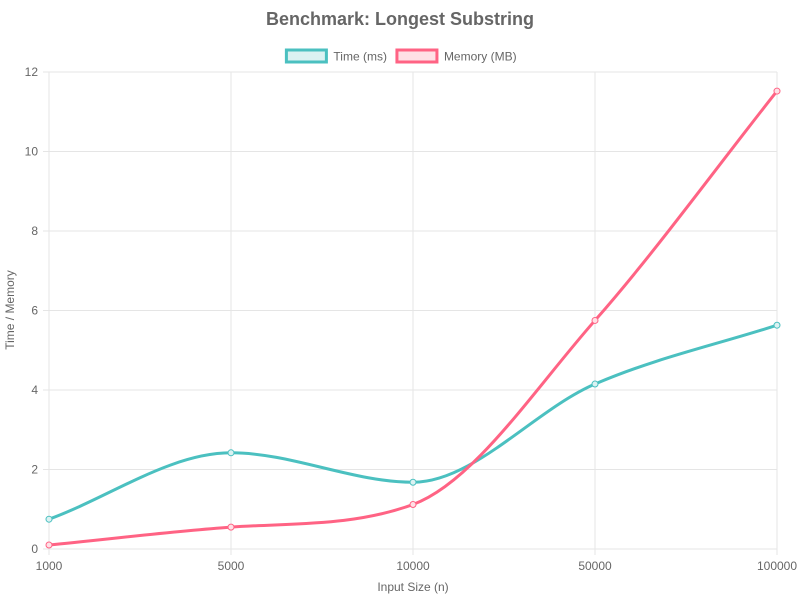 The image size is (800, 600). I want to click on chart-title: Benchmark: Longest Substring, so click(400, 19).